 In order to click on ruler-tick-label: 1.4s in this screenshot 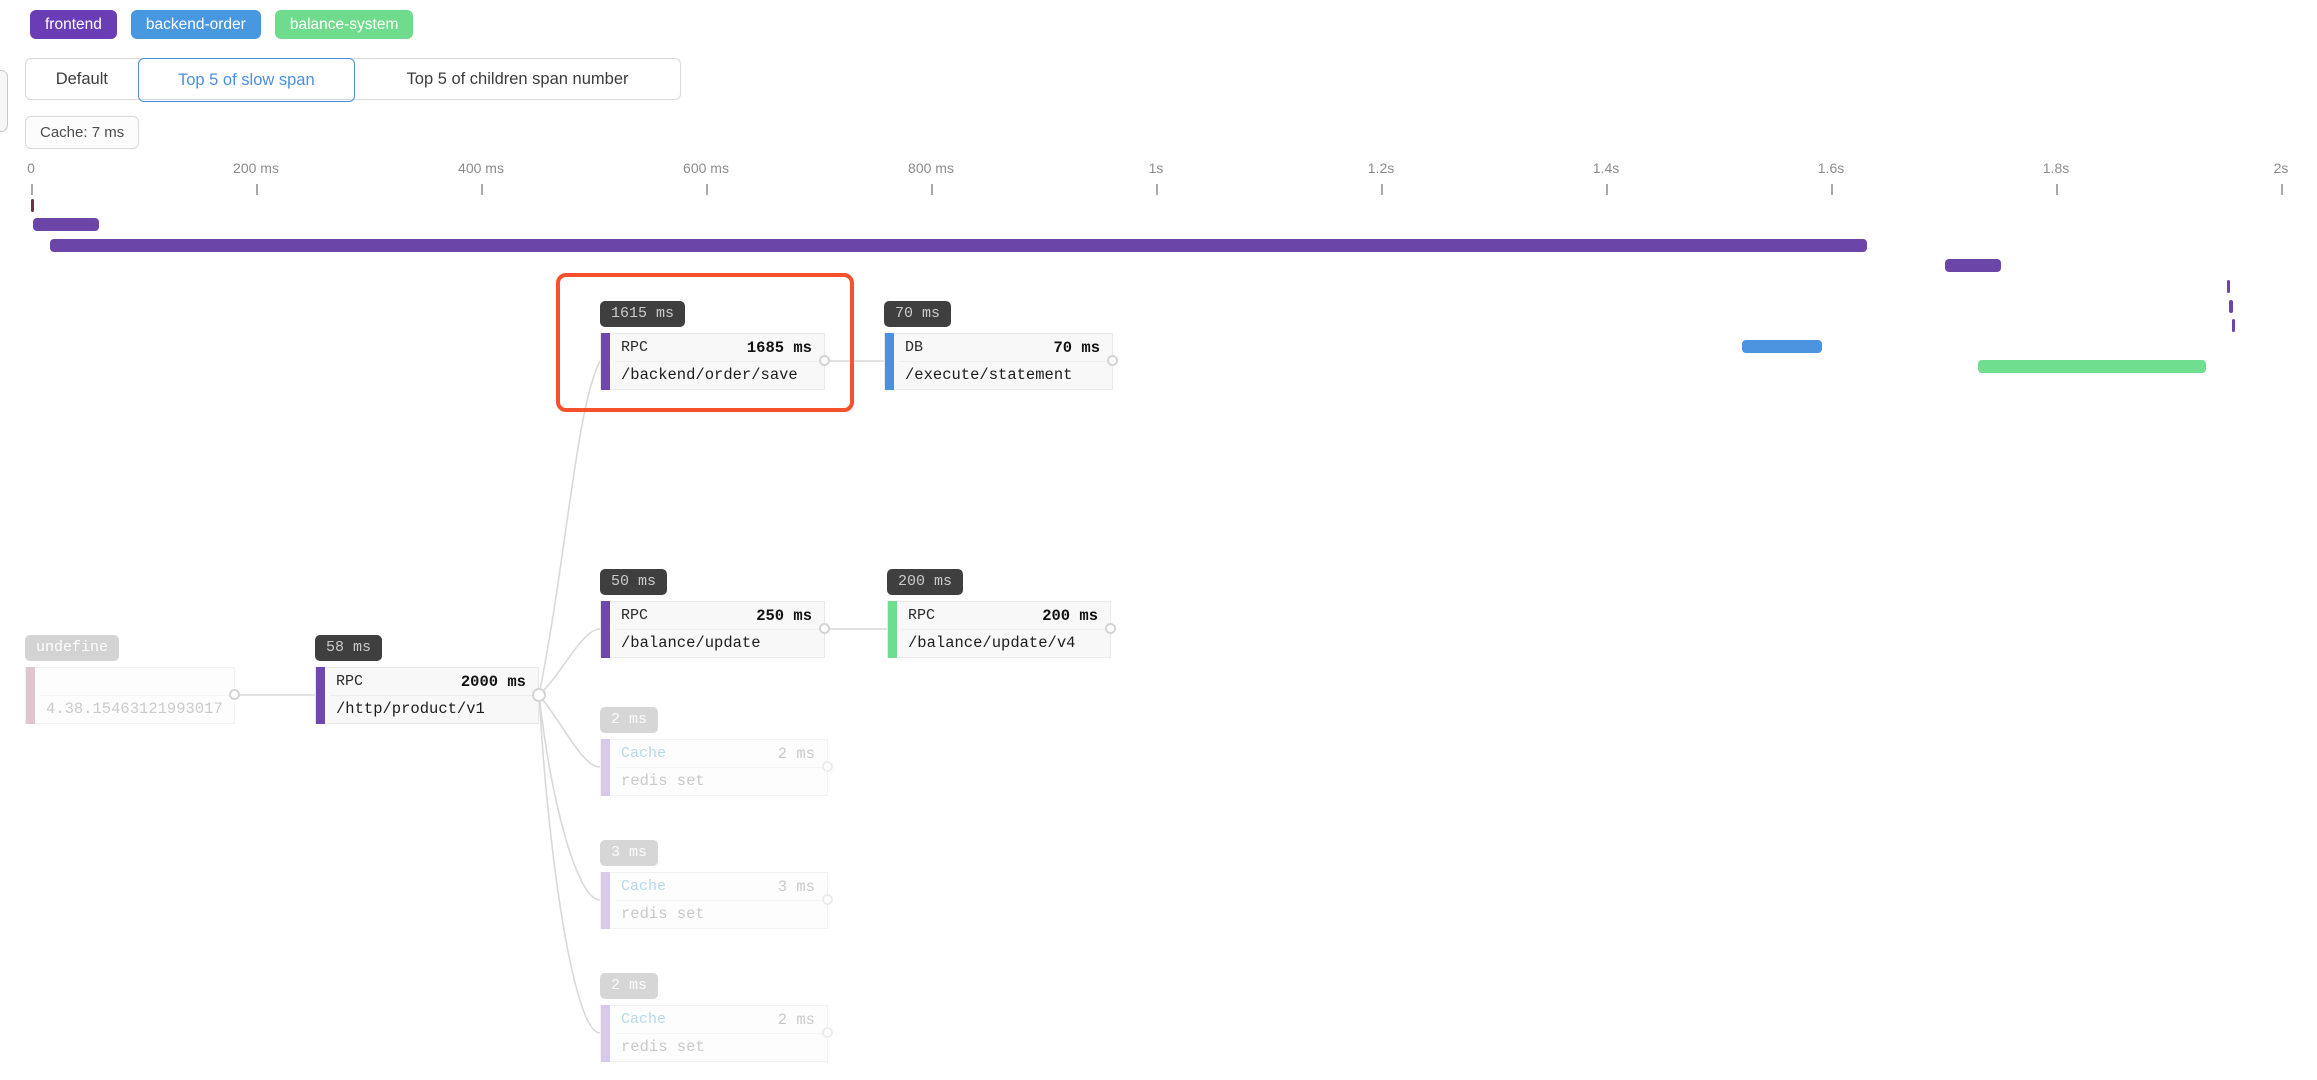, I will do `click(1606, 168)`.